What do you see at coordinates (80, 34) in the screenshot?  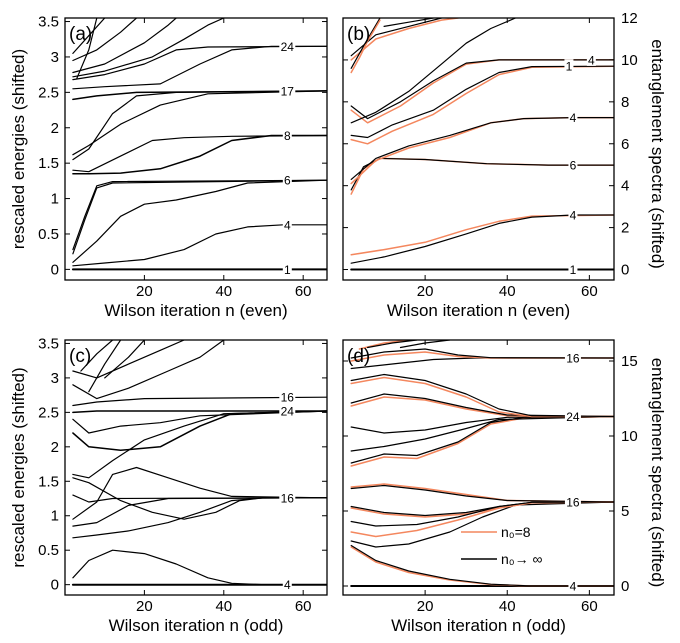 I see `panel-label: (a)` at bounding box center [80, 34].